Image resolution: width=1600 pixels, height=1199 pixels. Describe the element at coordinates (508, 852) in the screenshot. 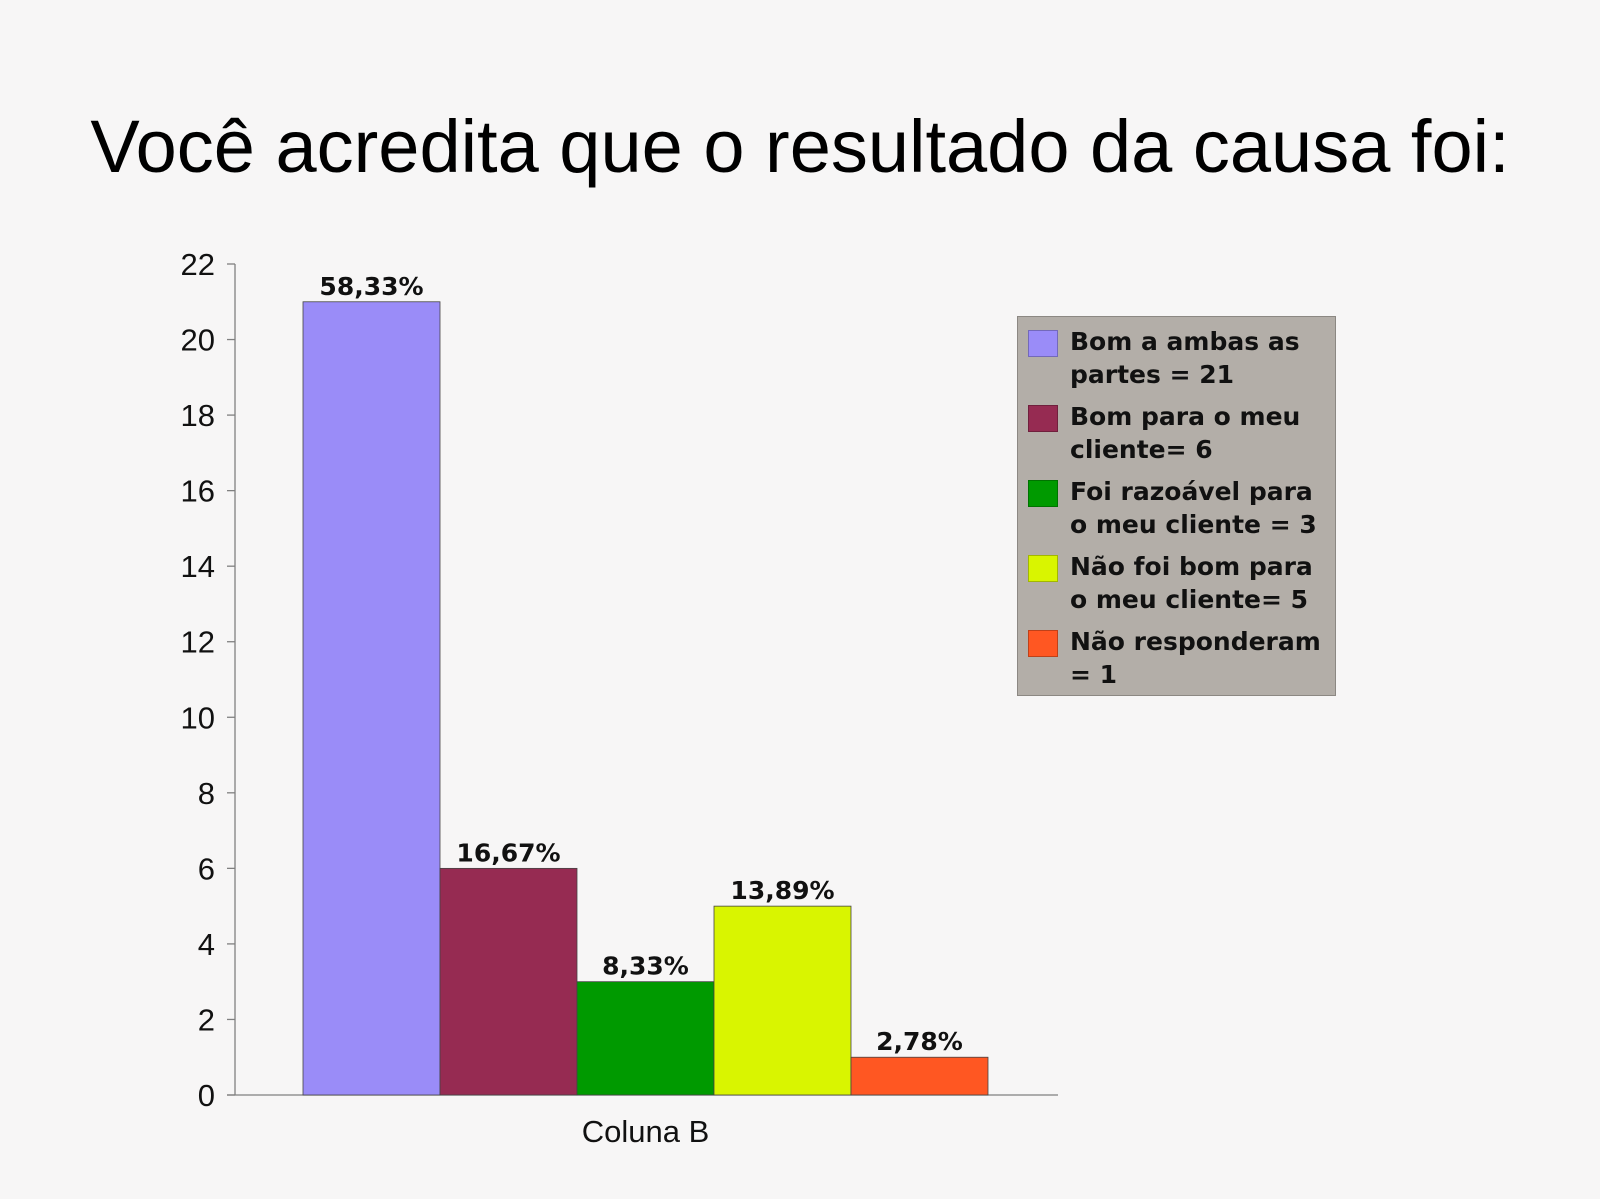

I see `bar-data-label: 16,67%` at that location.